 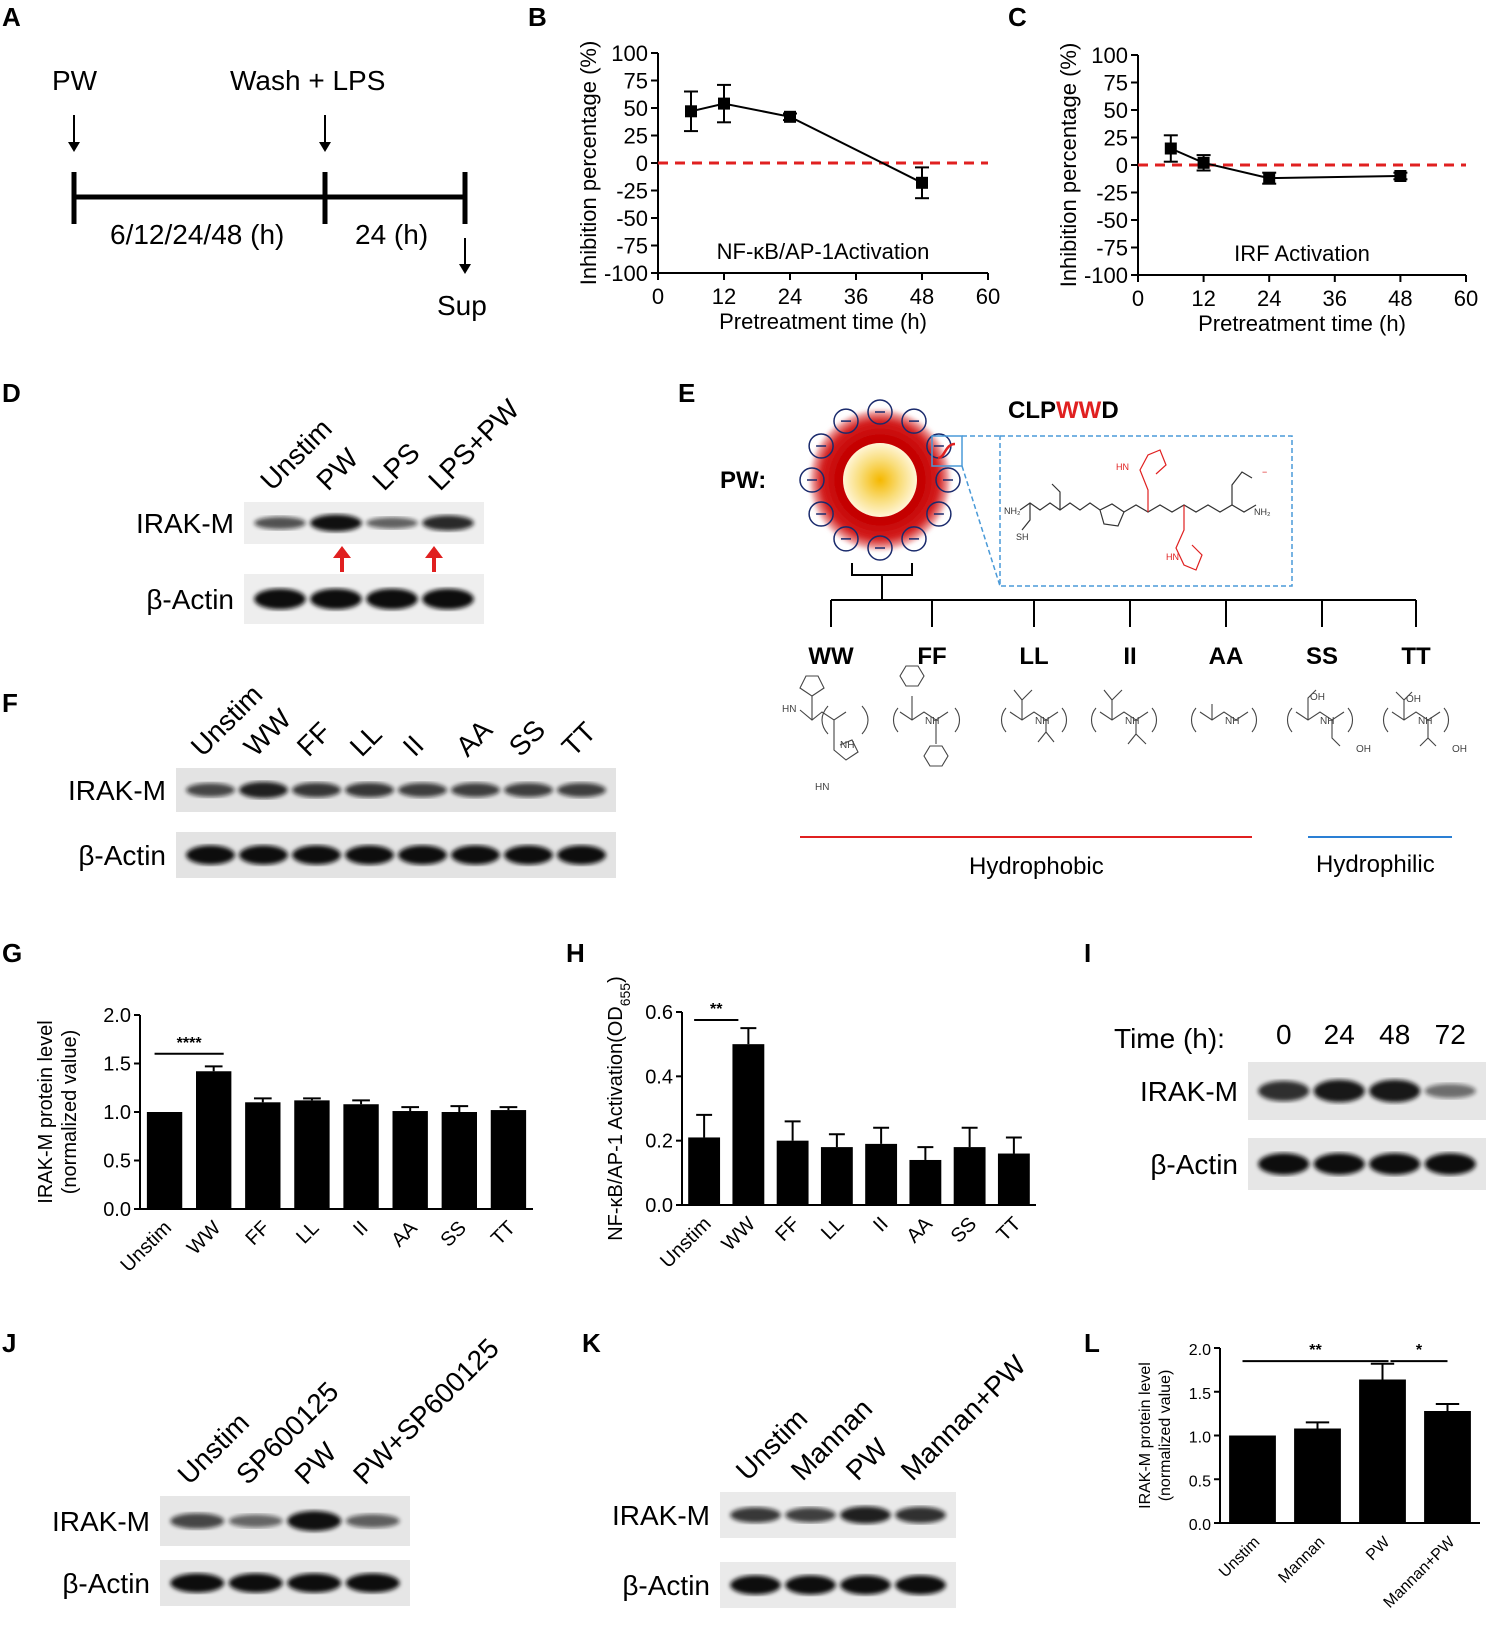 What do you see at coordinates (503, 1233) in the screenshot?
I see `category-label: TT` at bounding box center [503, 1233].